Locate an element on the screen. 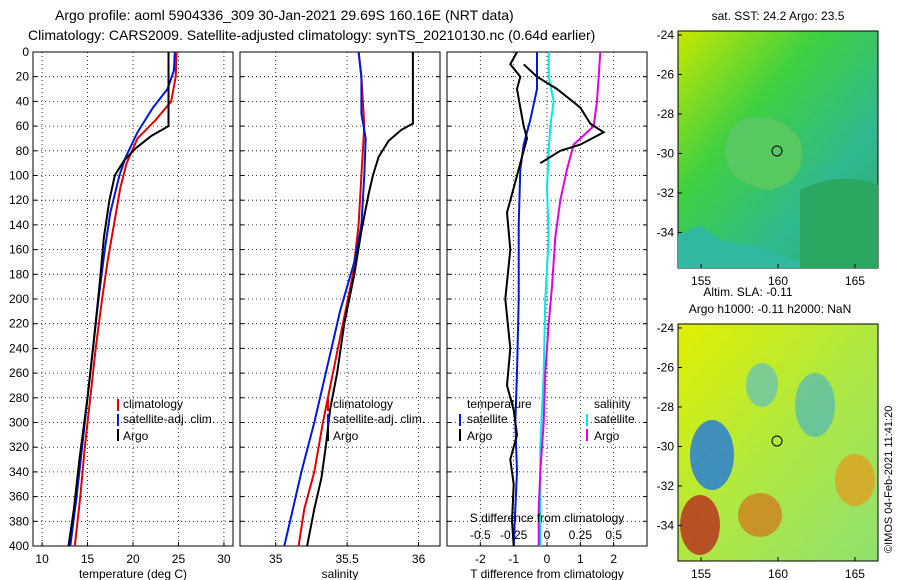 This screenshot has width=900, height=580. sla-argo-marker is located at coordinates (777, 441).